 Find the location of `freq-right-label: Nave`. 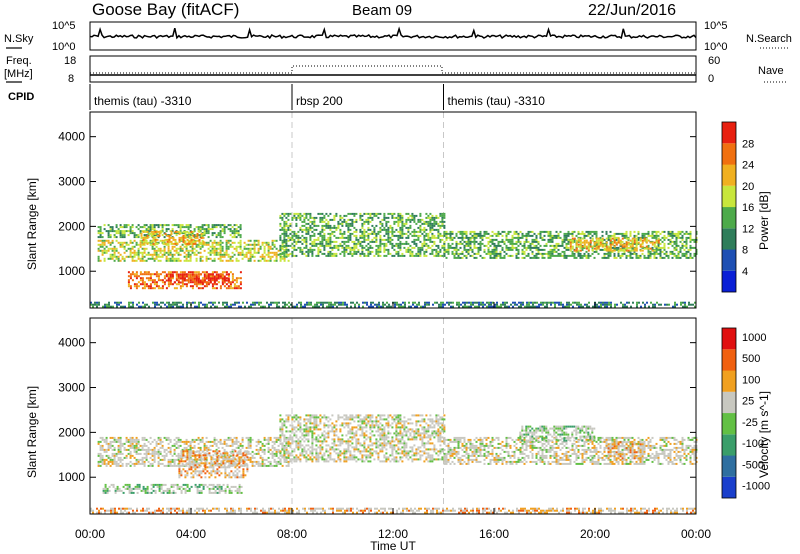

freq-right-label: Nave is located at coordinates (771, 71).